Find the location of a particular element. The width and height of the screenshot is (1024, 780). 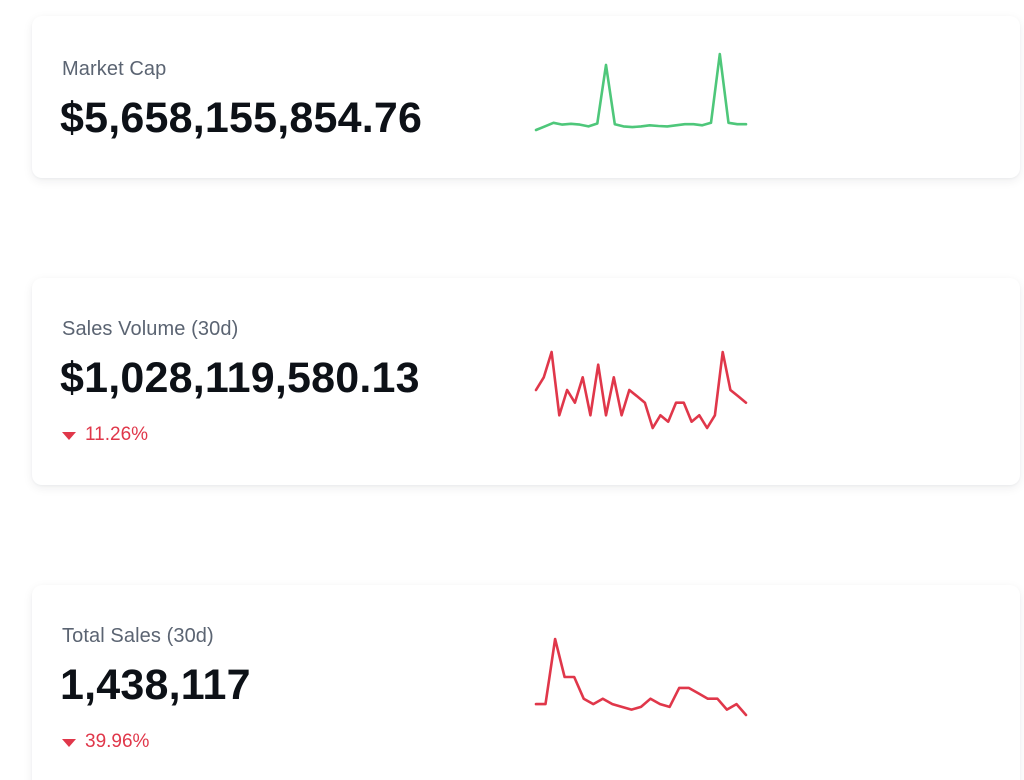

sales-volume-sparkline is located at coordinates (641, 390).